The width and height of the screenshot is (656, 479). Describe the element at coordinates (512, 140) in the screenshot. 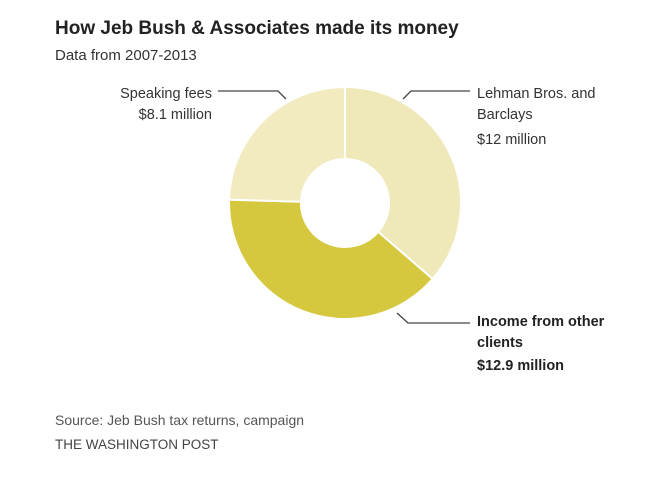

I see `slice-value-label: $12 million` at that location.